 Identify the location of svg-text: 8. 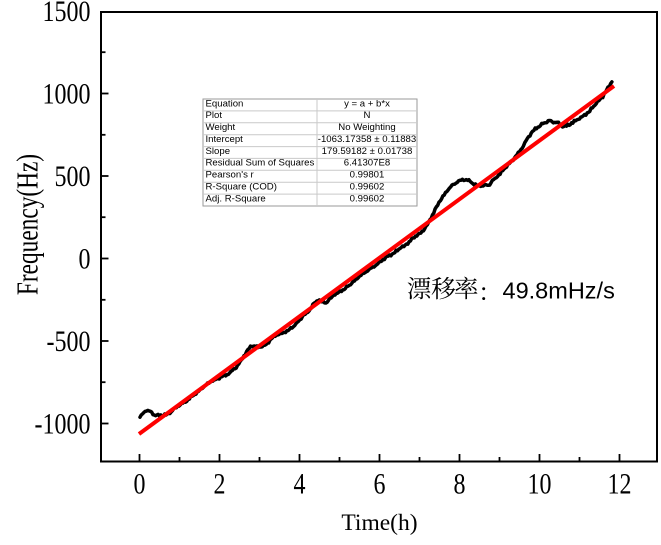
(460, 483).